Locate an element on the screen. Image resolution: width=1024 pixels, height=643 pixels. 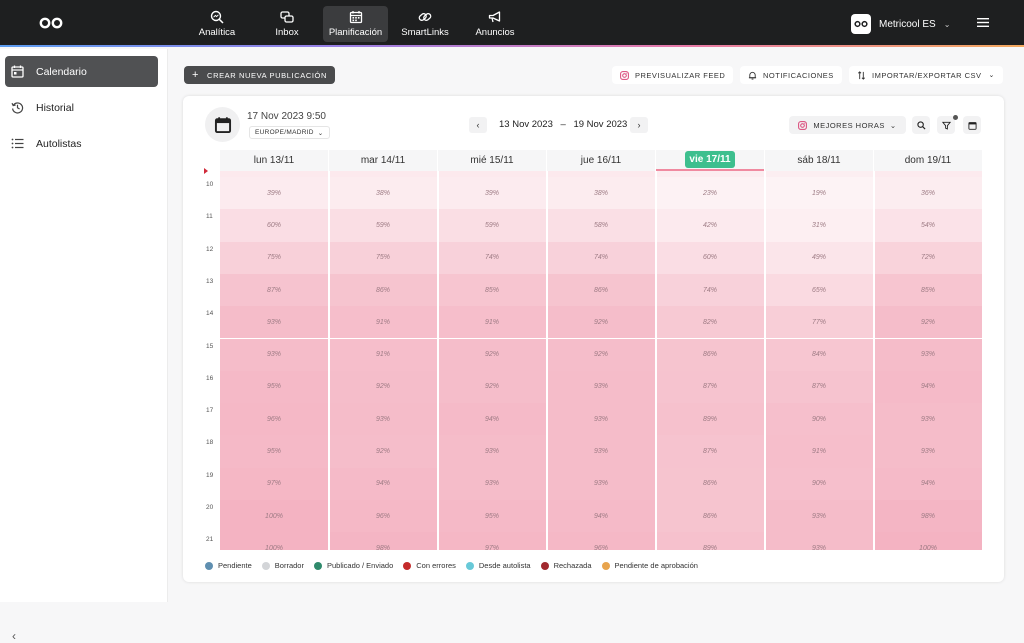
heatmap-cell: 54% is located at coordinates (928, 225).